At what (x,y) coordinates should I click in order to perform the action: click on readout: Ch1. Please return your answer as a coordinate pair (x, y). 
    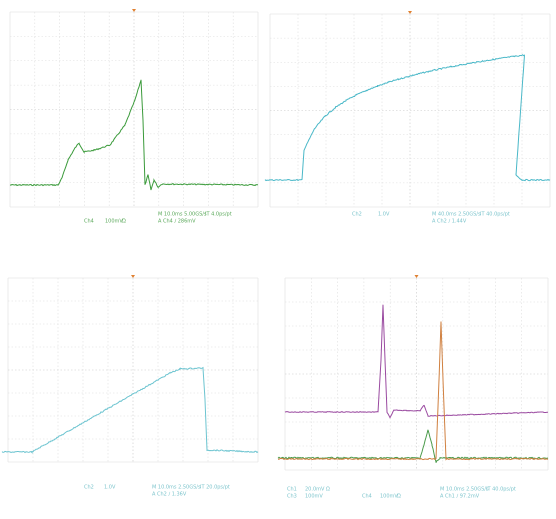
    Looking at the image, I should click on (292, 490).